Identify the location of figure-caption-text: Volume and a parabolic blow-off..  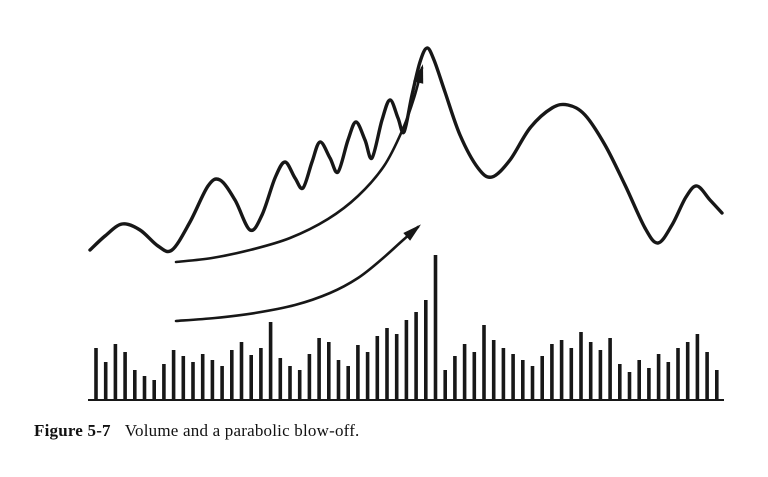
(242, 430).